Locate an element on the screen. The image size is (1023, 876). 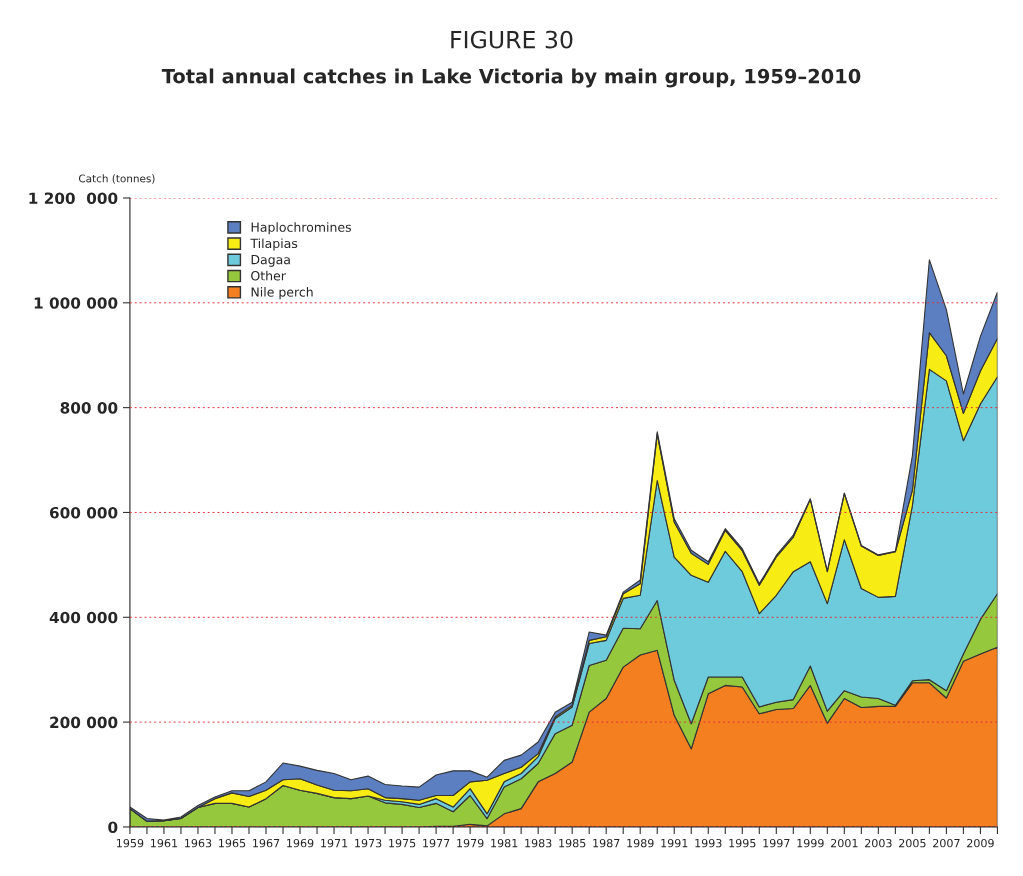
legend-label: Nile perch is located at coordinates (282, 293).